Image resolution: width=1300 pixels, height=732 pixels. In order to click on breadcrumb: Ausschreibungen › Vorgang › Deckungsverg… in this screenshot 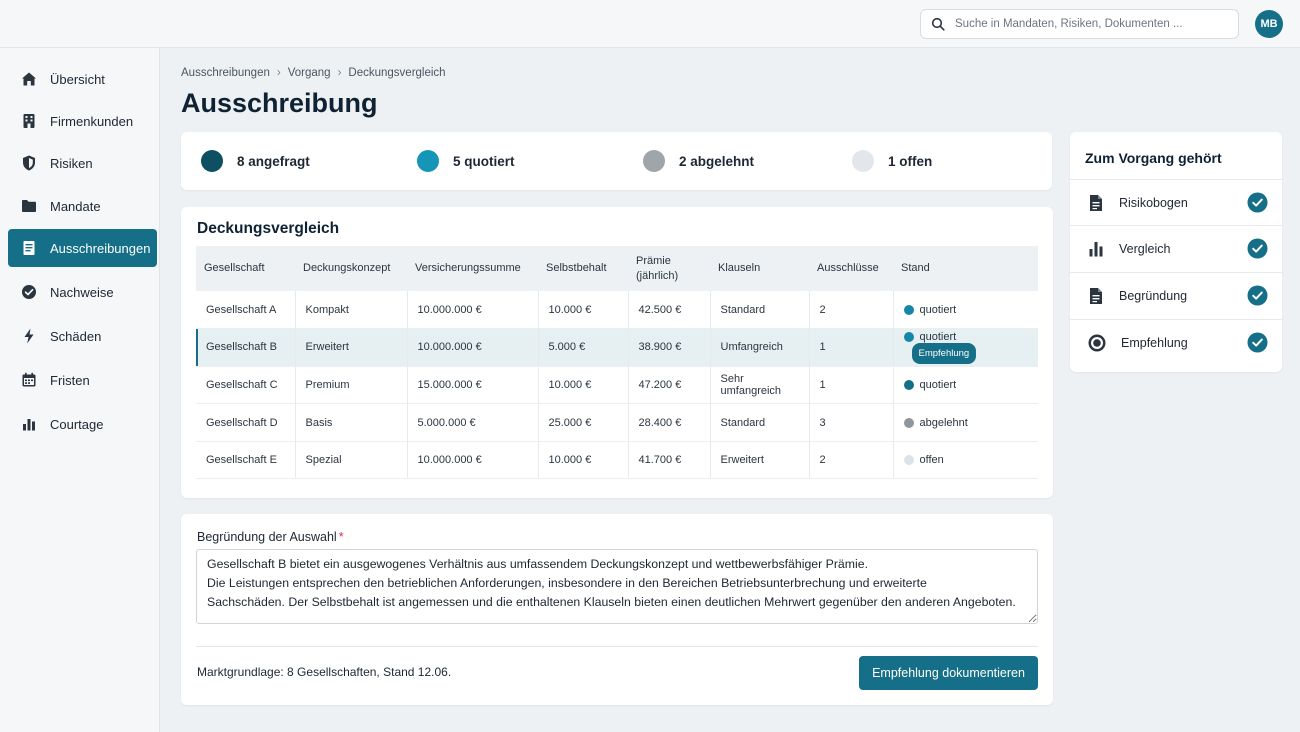, I will do `click(313, 73)`.